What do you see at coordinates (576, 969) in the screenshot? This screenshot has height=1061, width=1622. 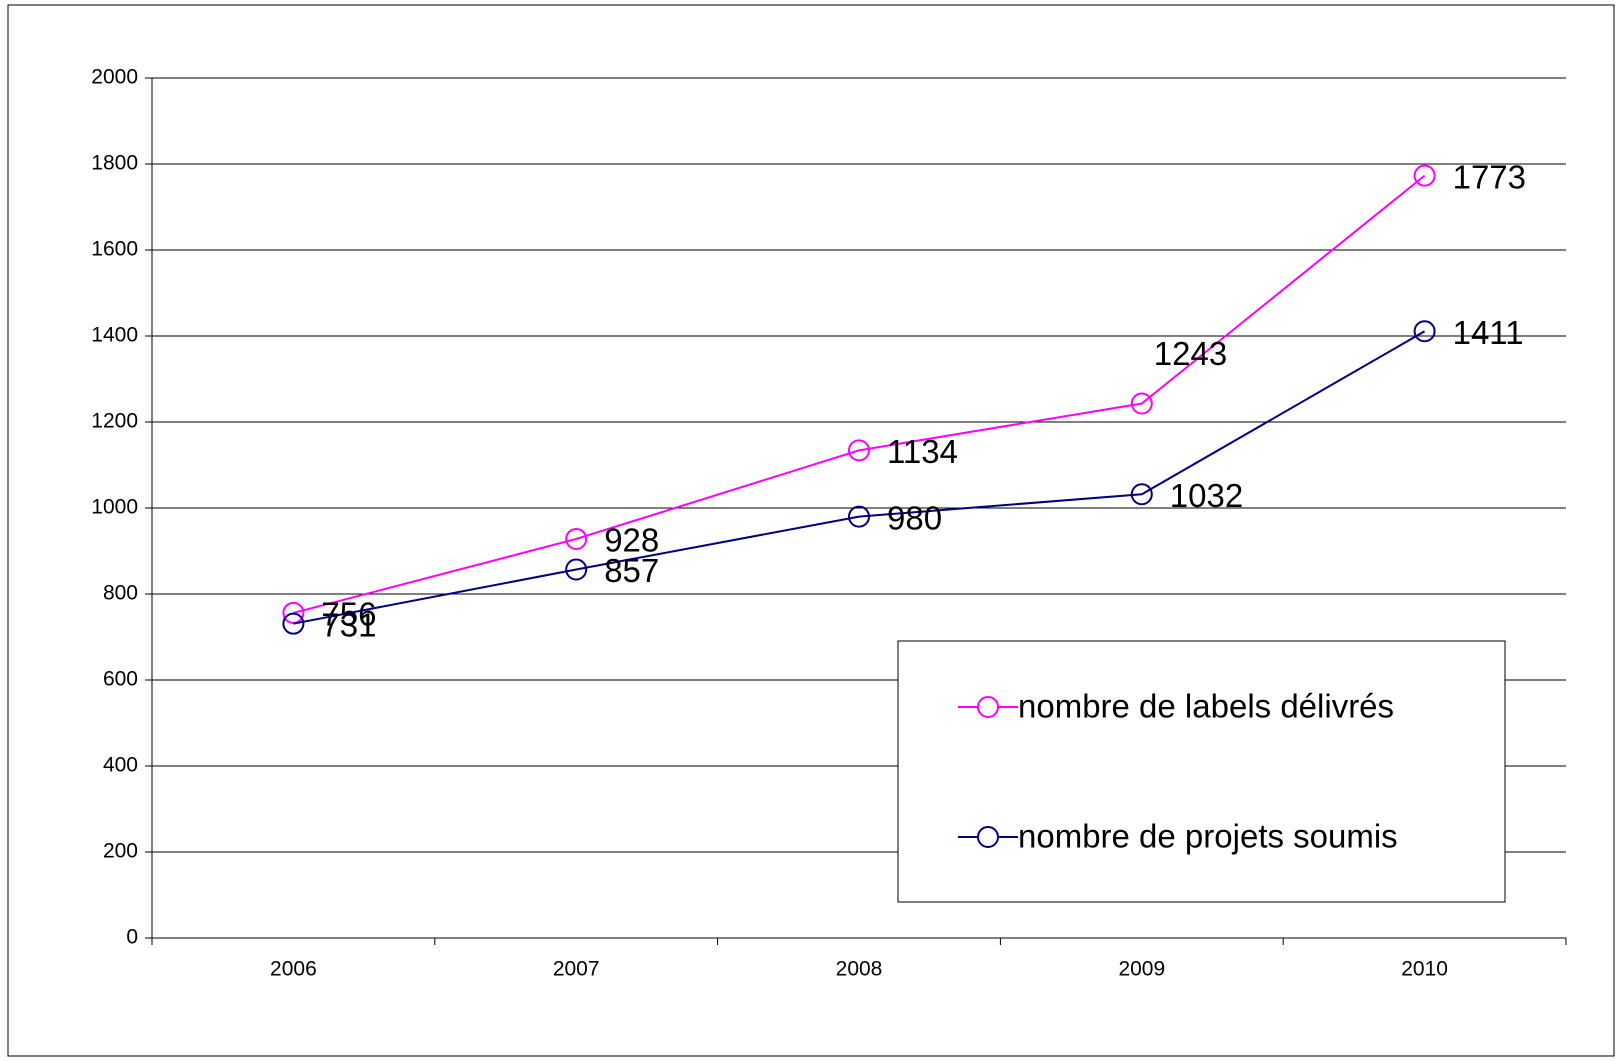 I see `x-tick-label: 2007` at bounding box center [576, 969].